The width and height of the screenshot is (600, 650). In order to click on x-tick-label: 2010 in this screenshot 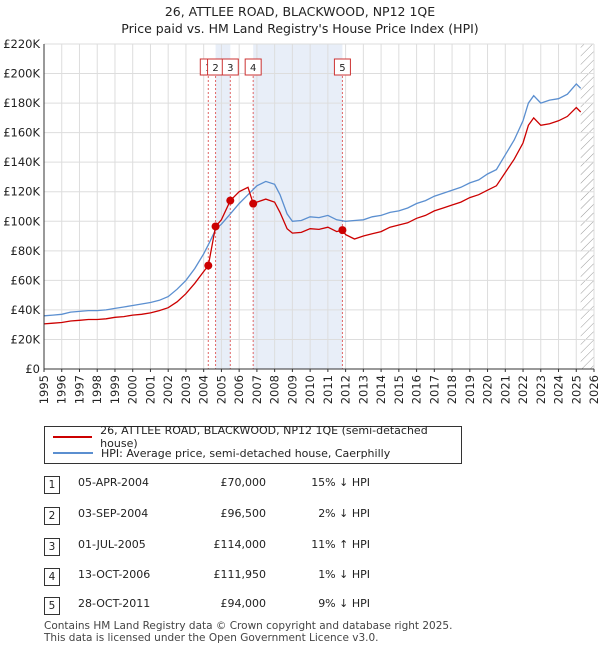, I will do `click(310, 389)`.